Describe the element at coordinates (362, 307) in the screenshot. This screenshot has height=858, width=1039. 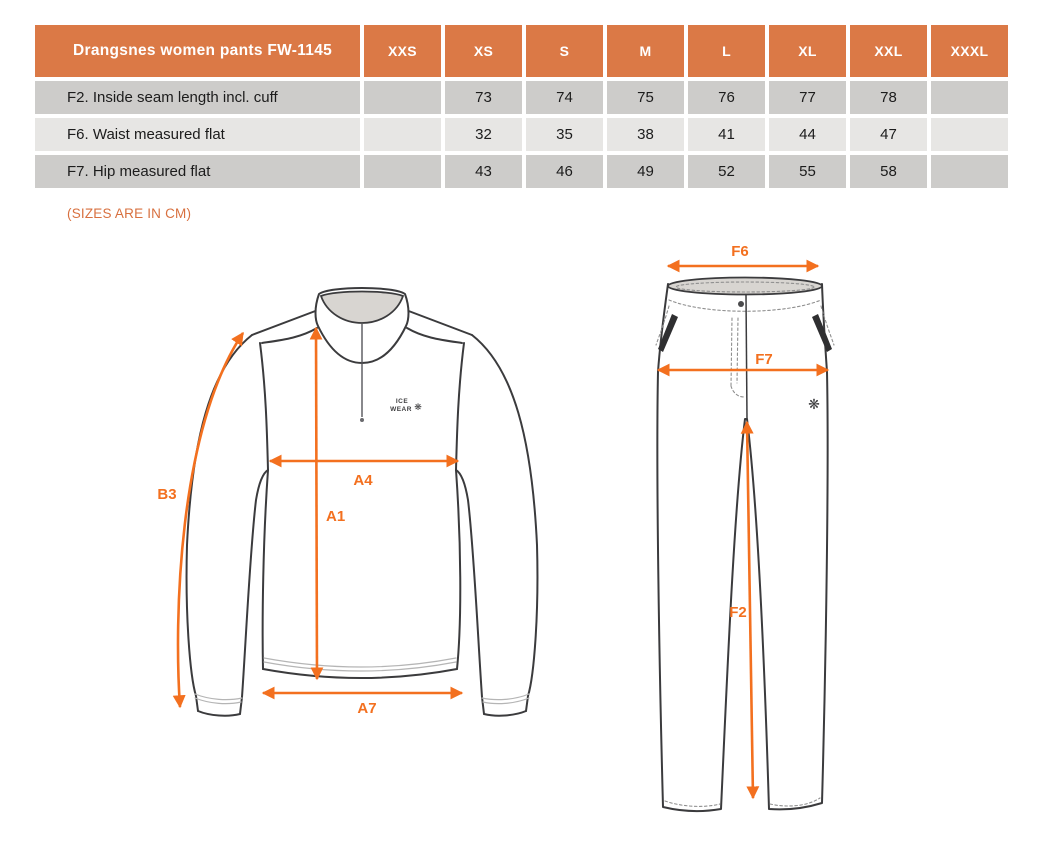
I see `collar-opening` at that location.